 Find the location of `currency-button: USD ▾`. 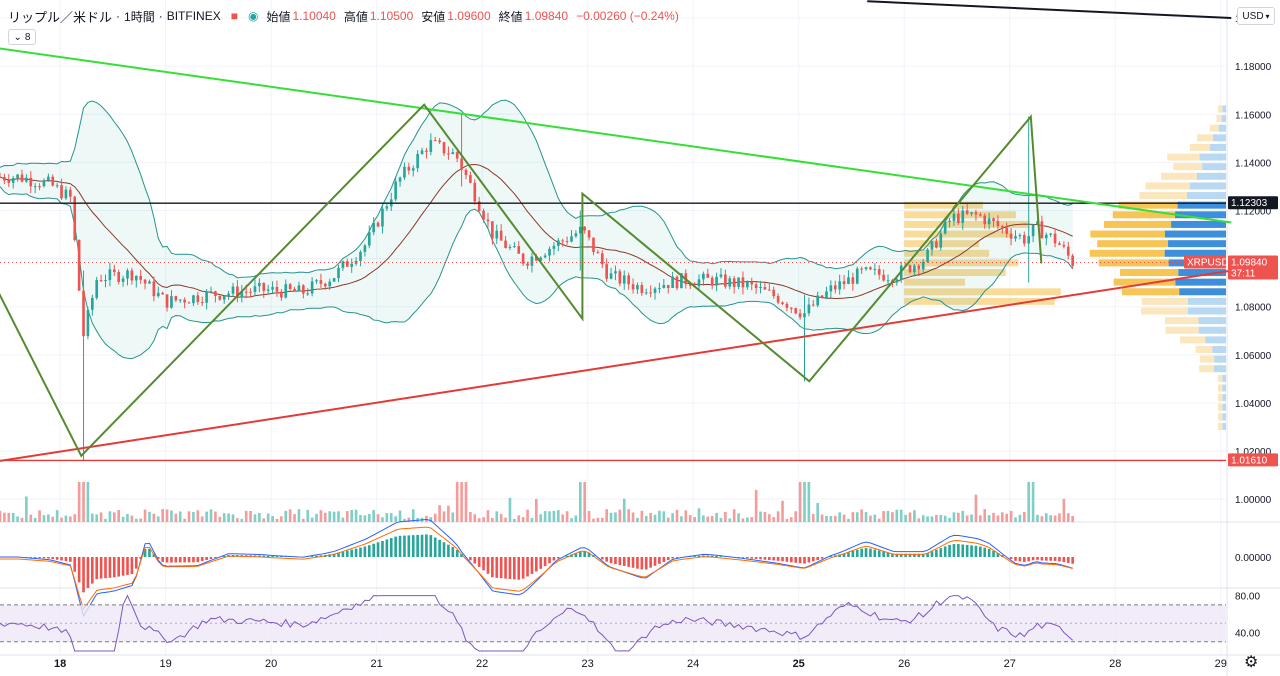

currency-button: USD ▾ is located at coordinates (1256, 16).